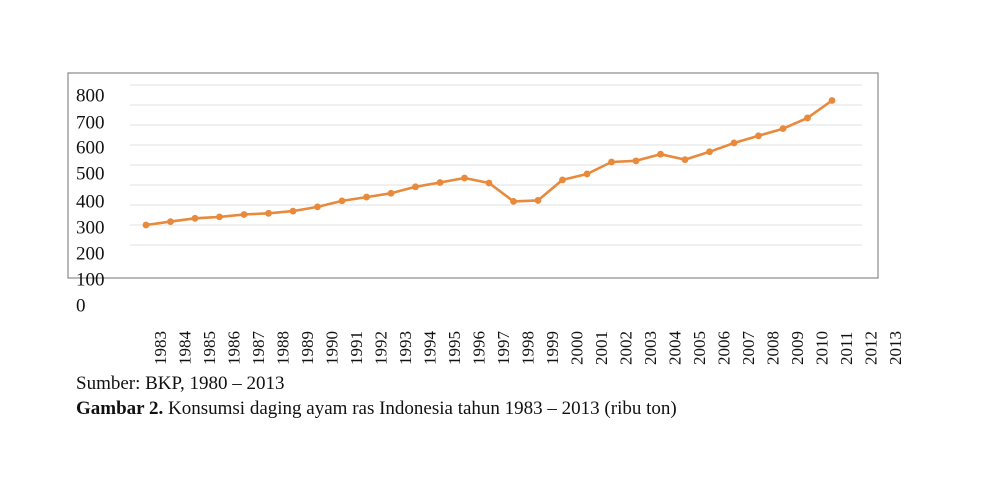  What do you see at coordinates (90, 173) in the screenshot?
I see `y-tick-label: 500` at bounding box center [90, 173].